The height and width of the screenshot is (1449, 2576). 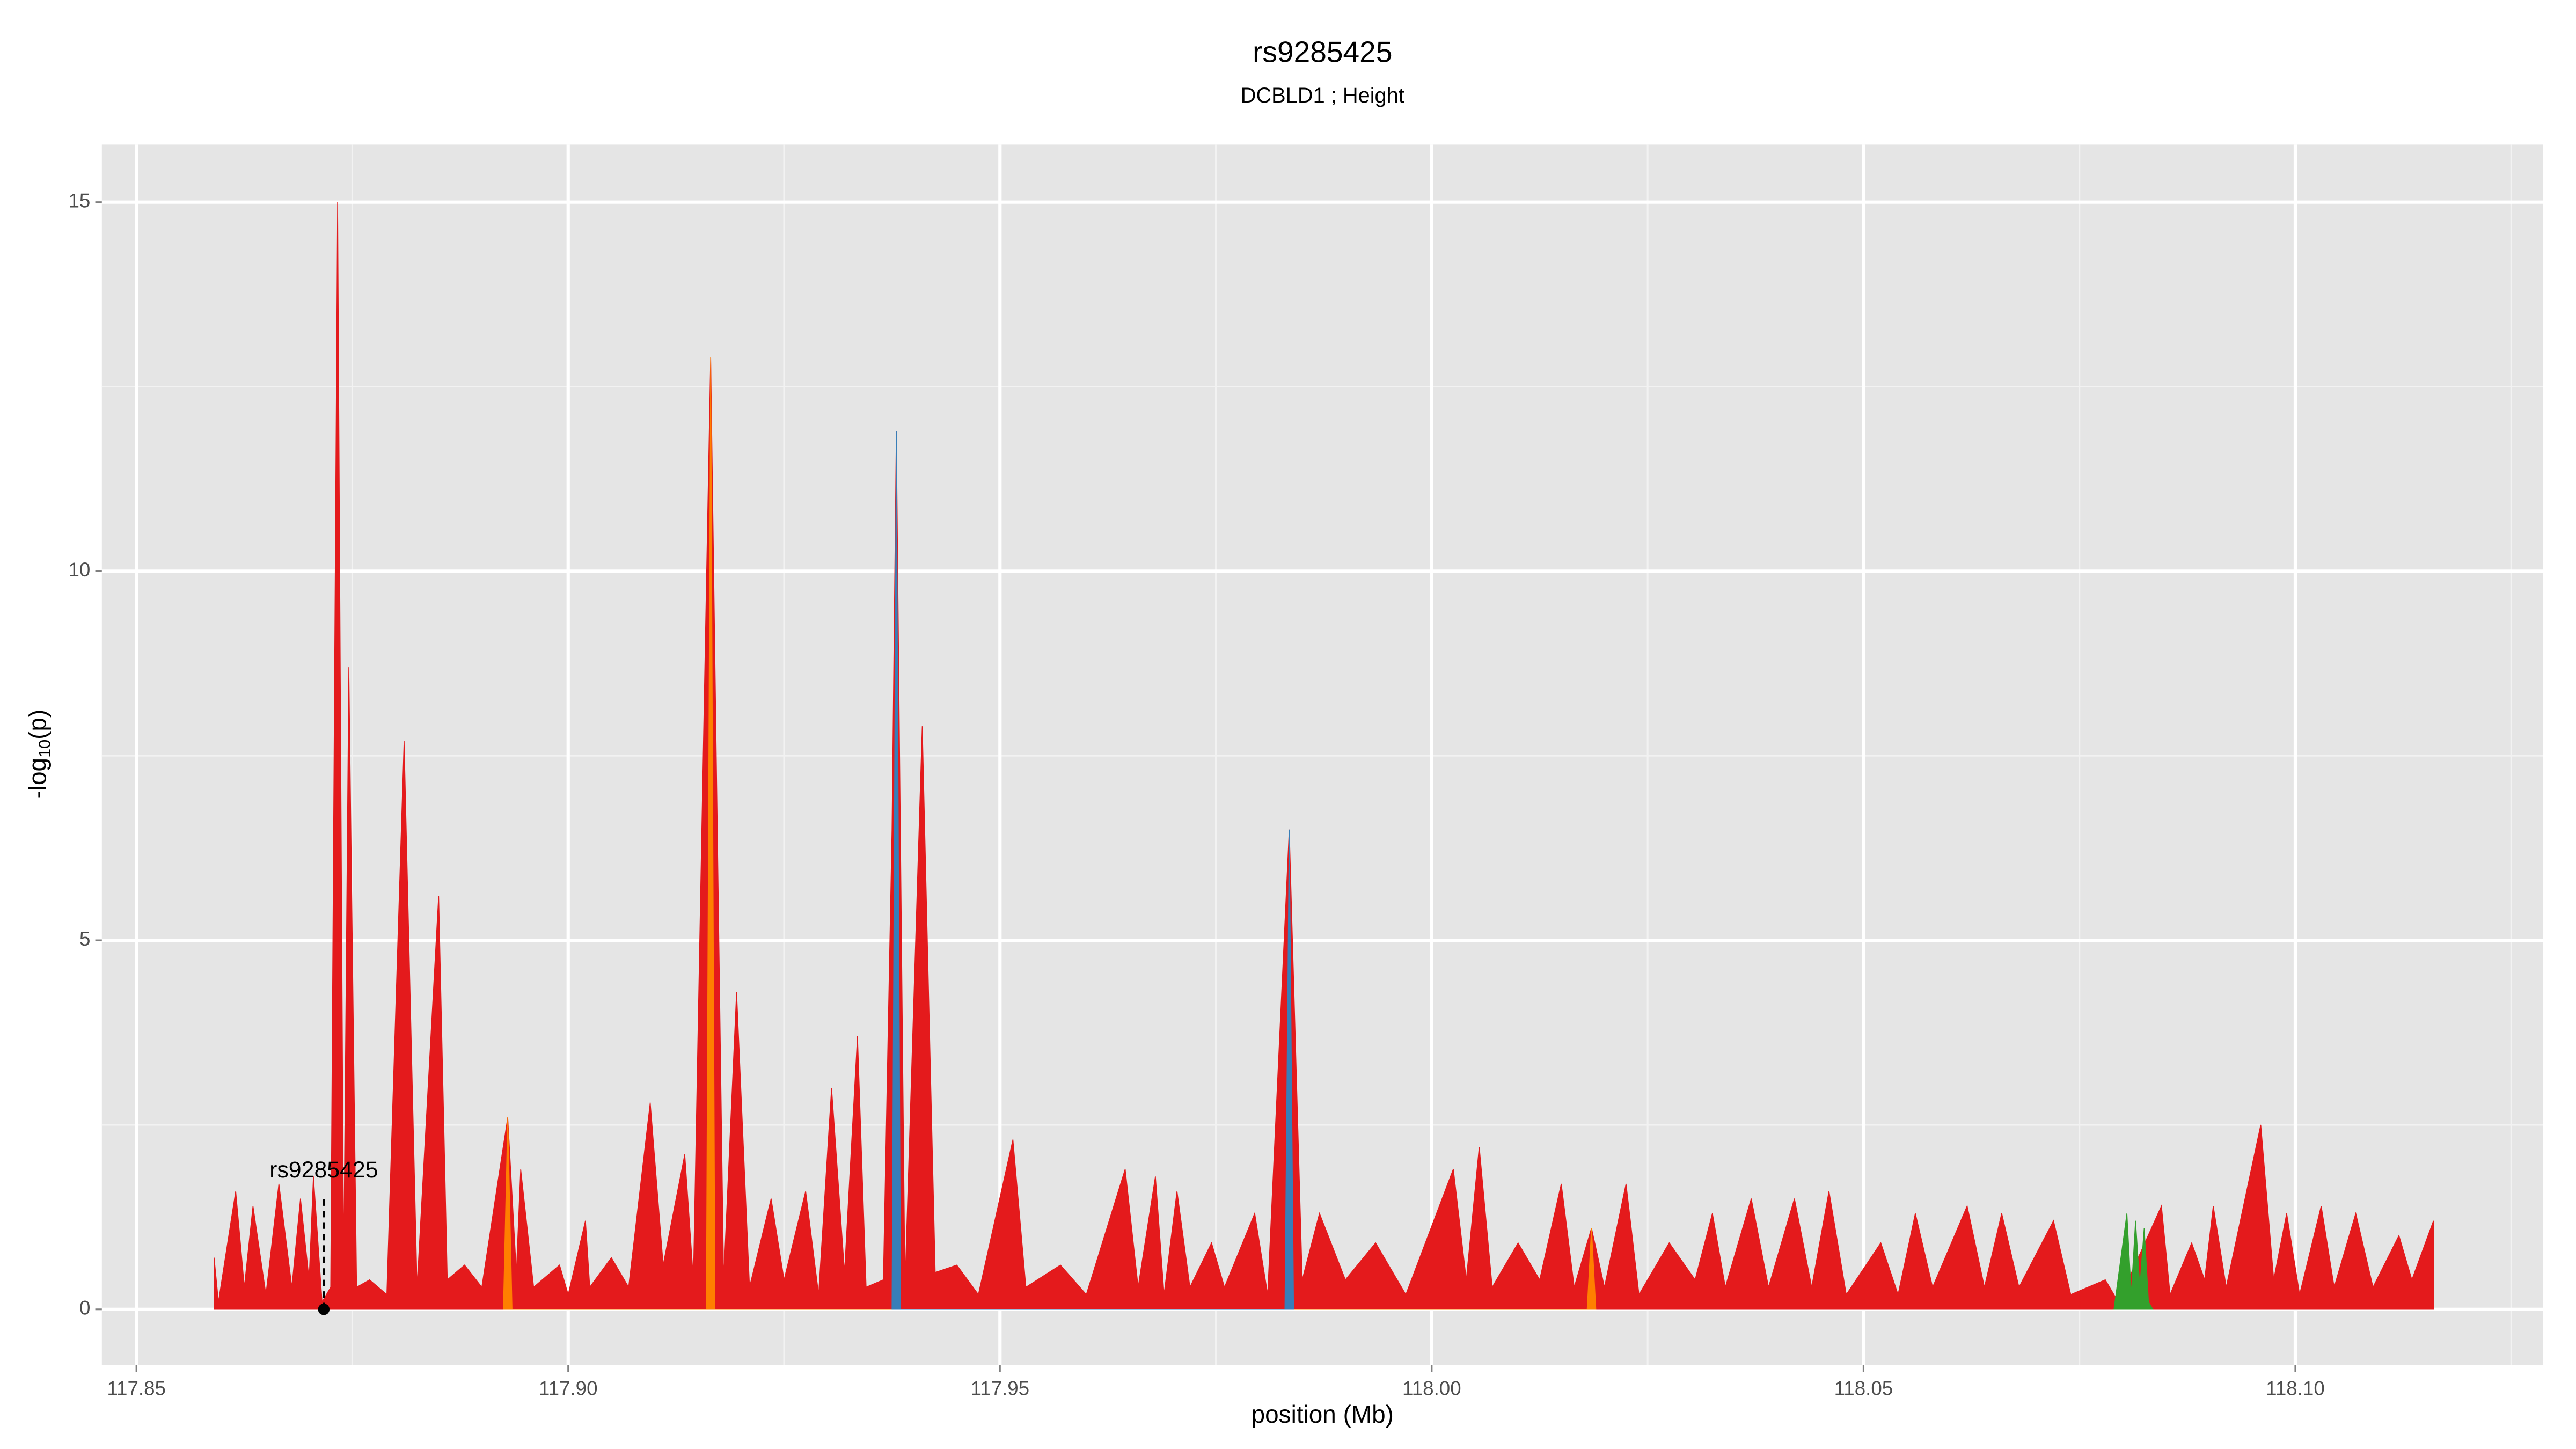 I want to click on x-tick-label: 117.95, so click(x=999, y=1388).